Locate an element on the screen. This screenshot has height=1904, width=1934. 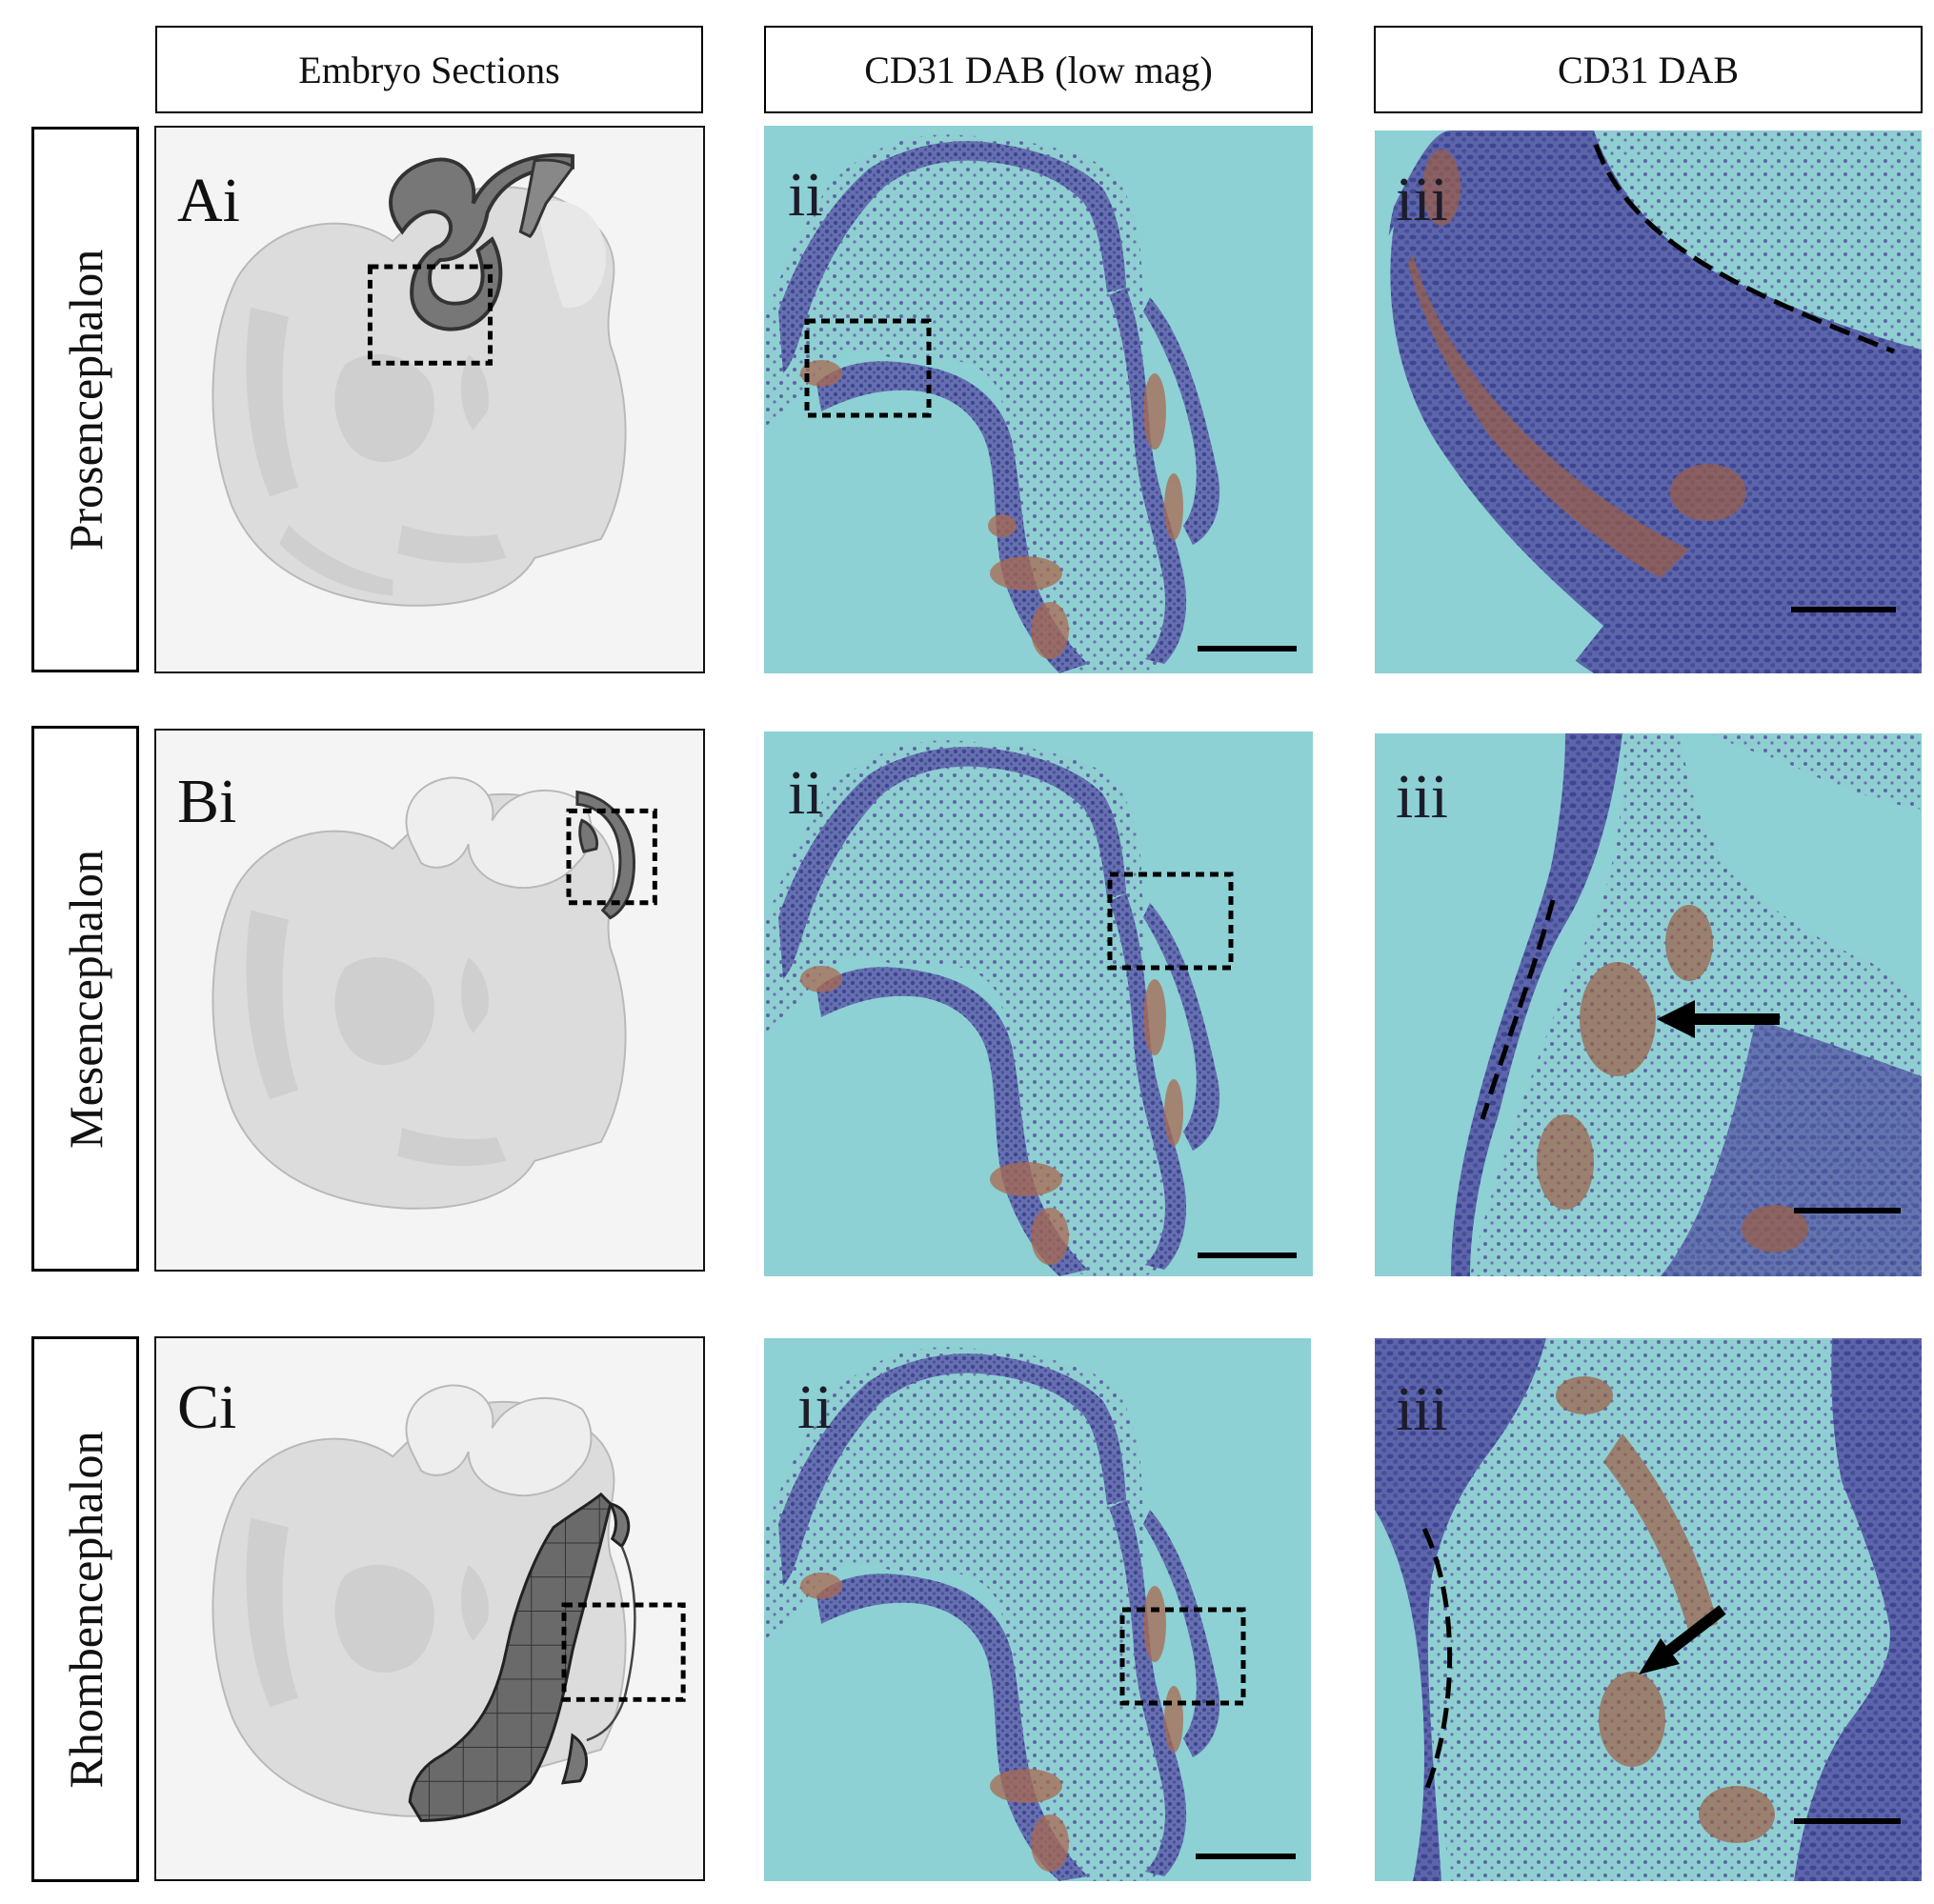
cd31-high-mag-panel-c: iii is located at coordinates (1648, 1609).